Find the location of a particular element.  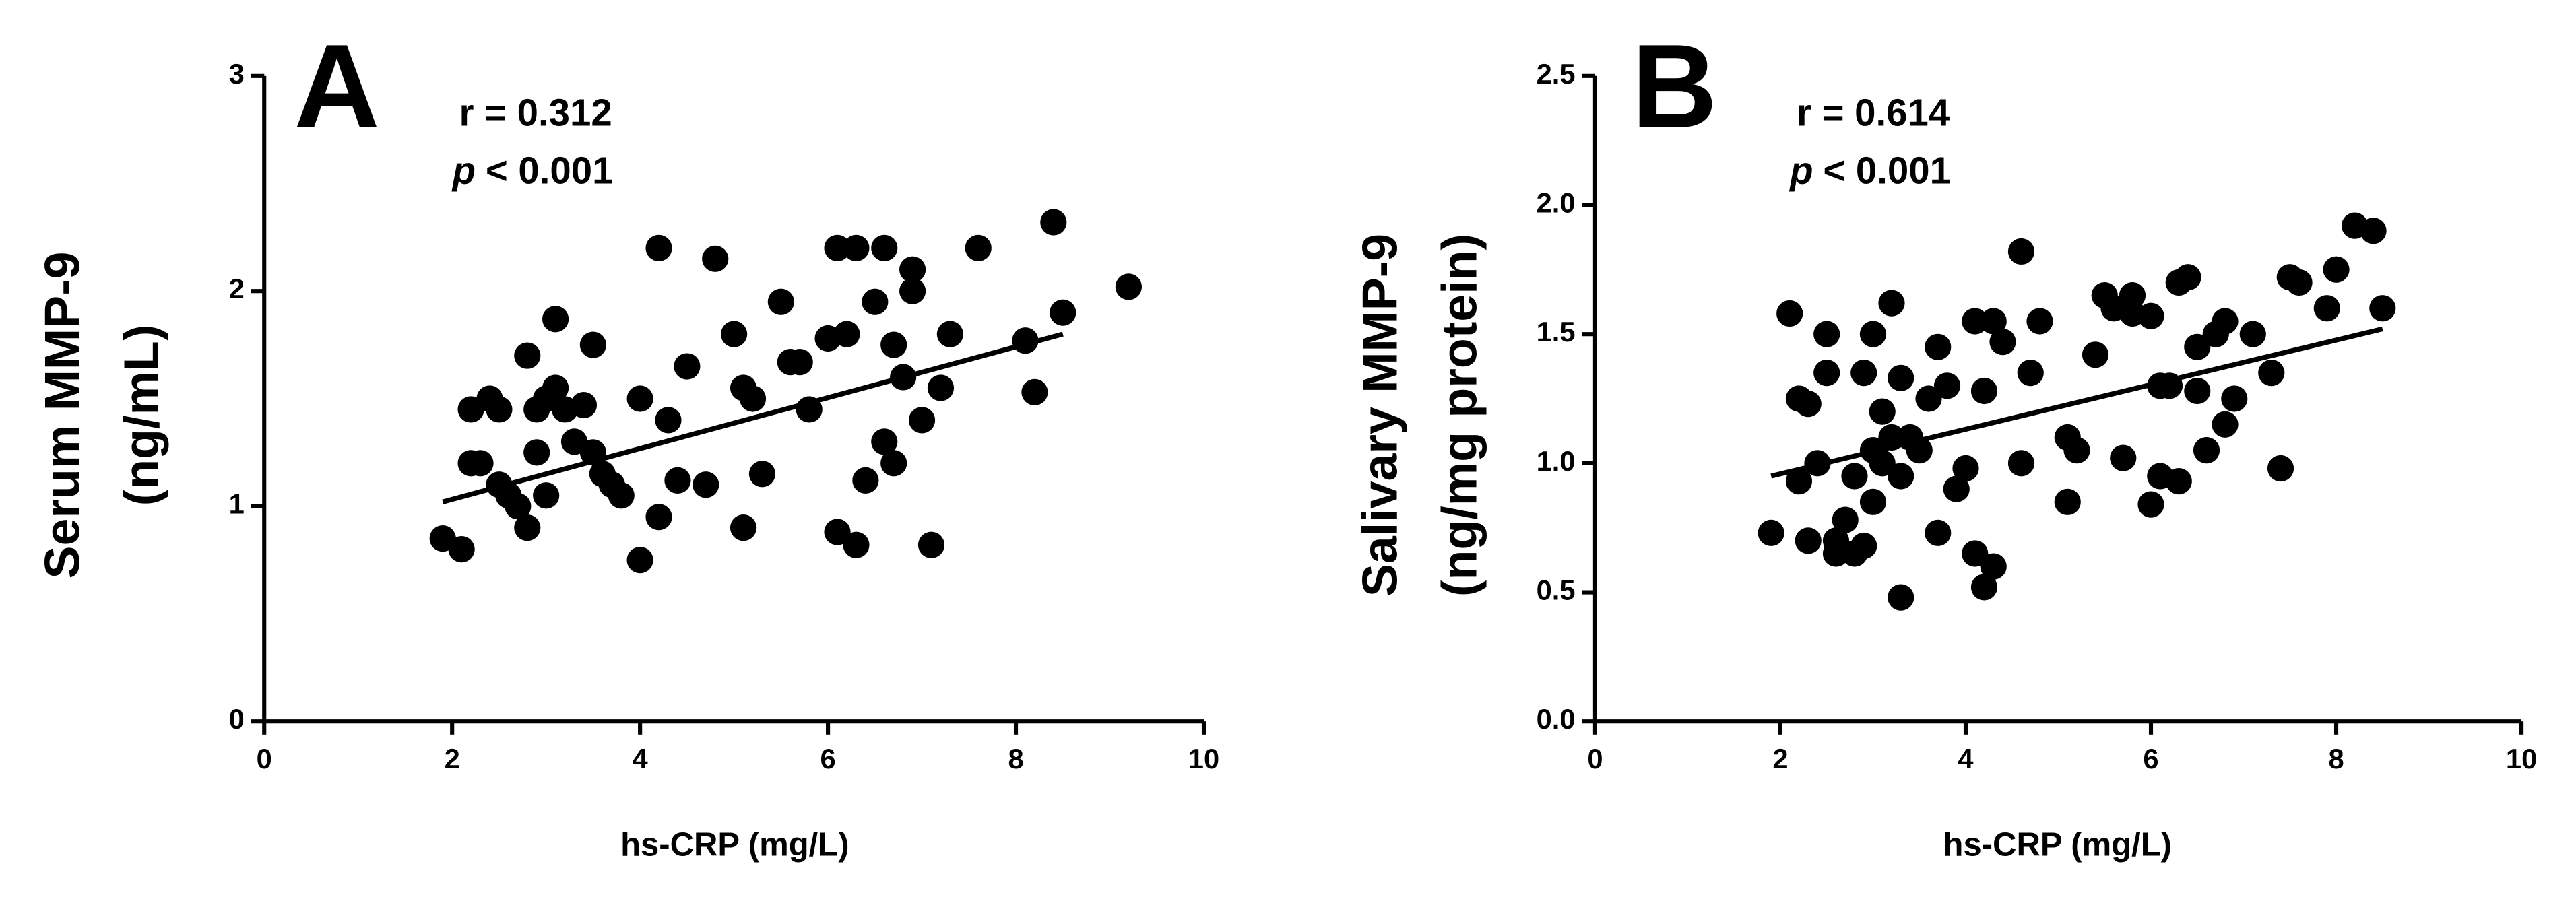

y-axis-title: Salivary MMP-9 is located at coordinates (1380, 415).